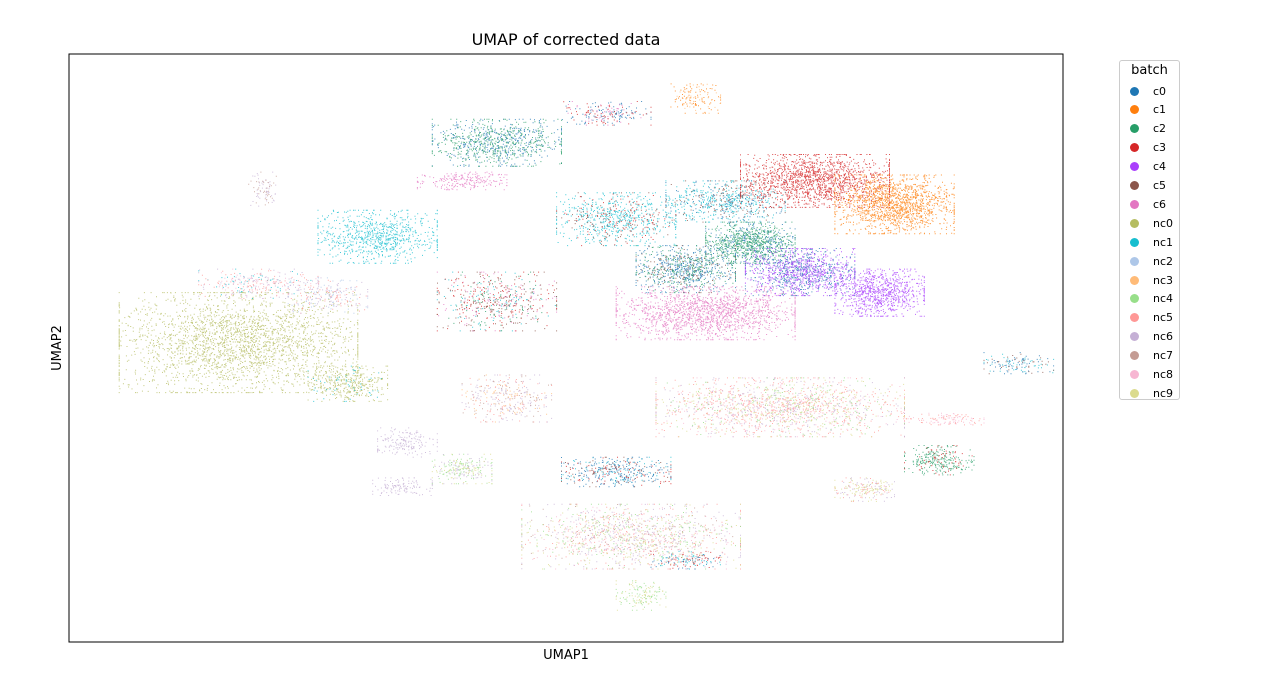 This screenshot has height=692, width=1280. Describe the element at coordinates (1151, 337) in the screenshot. I see `legend-item-nc6: nc6` at that location.